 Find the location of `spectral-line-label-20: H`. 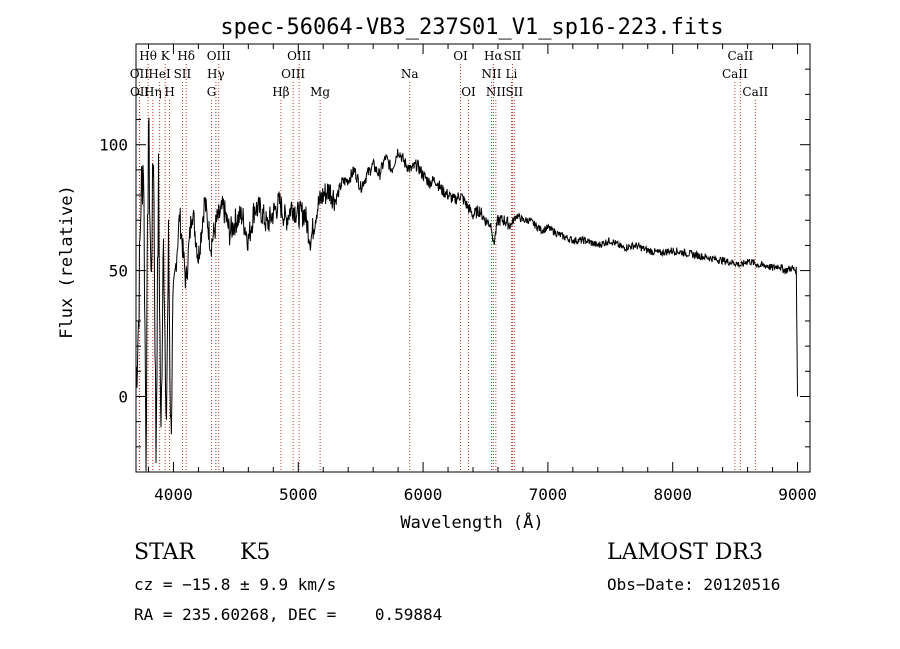

spectral-line-label-20: H is located at coordinates (169, 92).